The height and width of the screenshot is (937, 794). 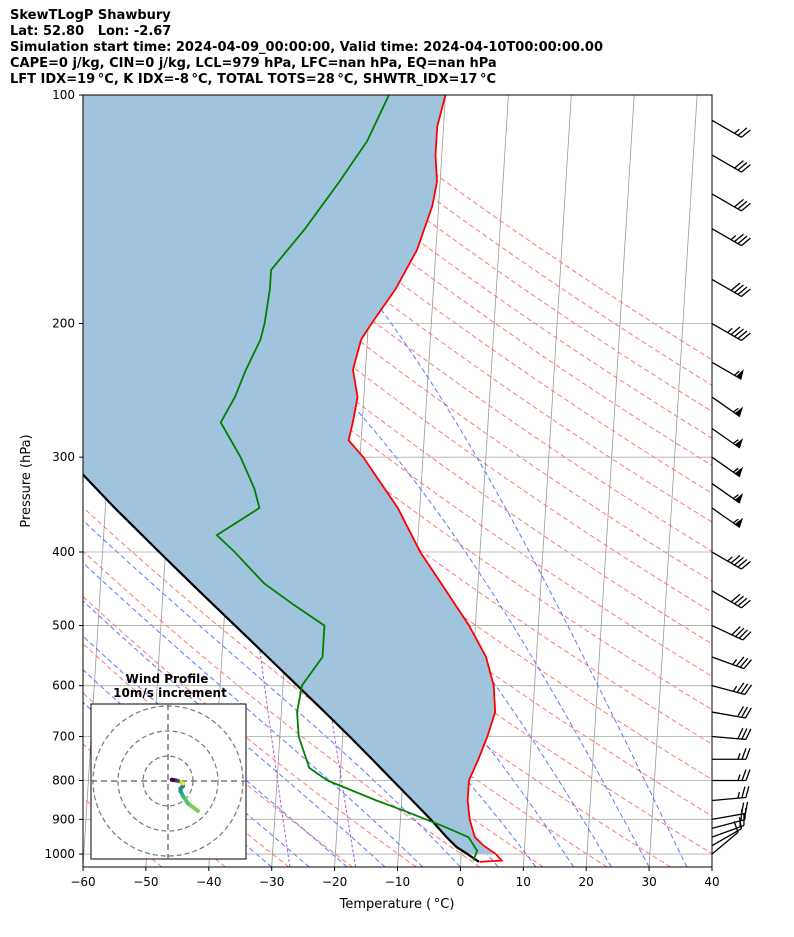 I want to click on x-tick-label: 20, so click(x=586, y=882).